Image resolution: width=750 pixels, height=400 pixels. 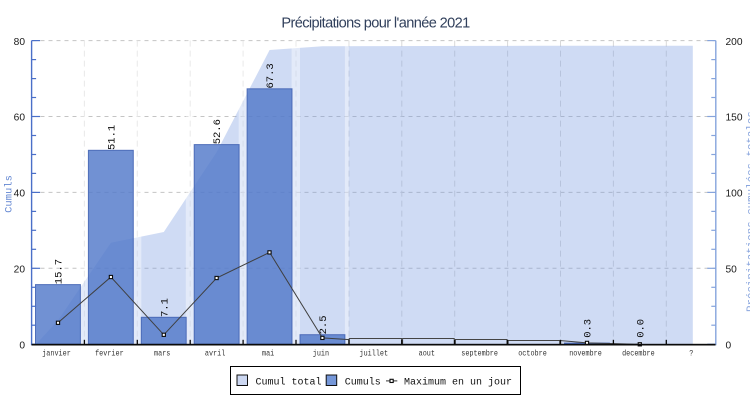 What do you see at coordinates (324, 324) in the screenshot?
I see `svg-text: 2.5` at bounding box center [324, 324].